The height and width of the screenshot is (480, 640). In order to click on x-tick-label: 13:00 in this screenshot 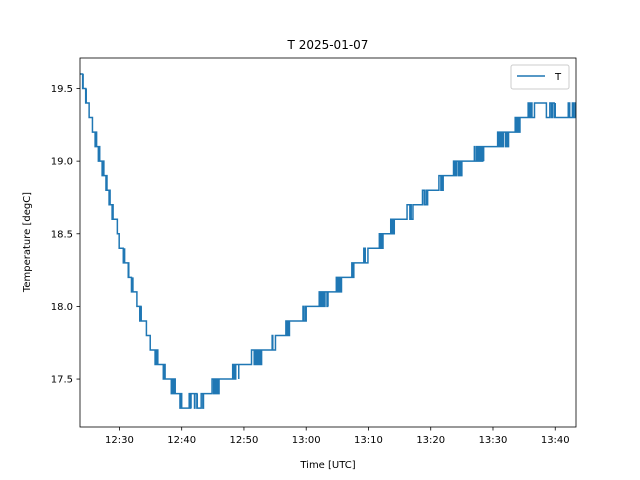, I will do `click(306, 440)`.